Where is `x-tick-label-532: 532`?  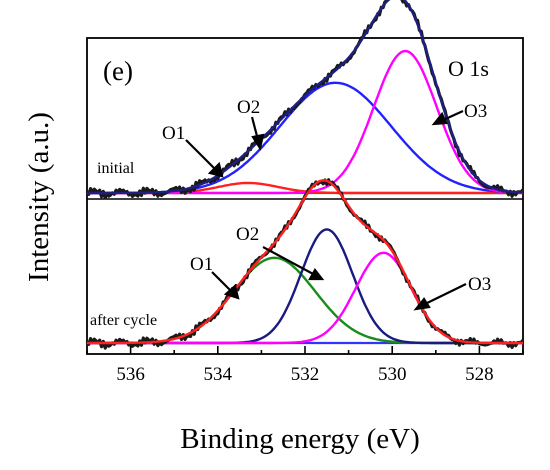 x-tick-label-532: 532 is located at coordinates (305, 374).